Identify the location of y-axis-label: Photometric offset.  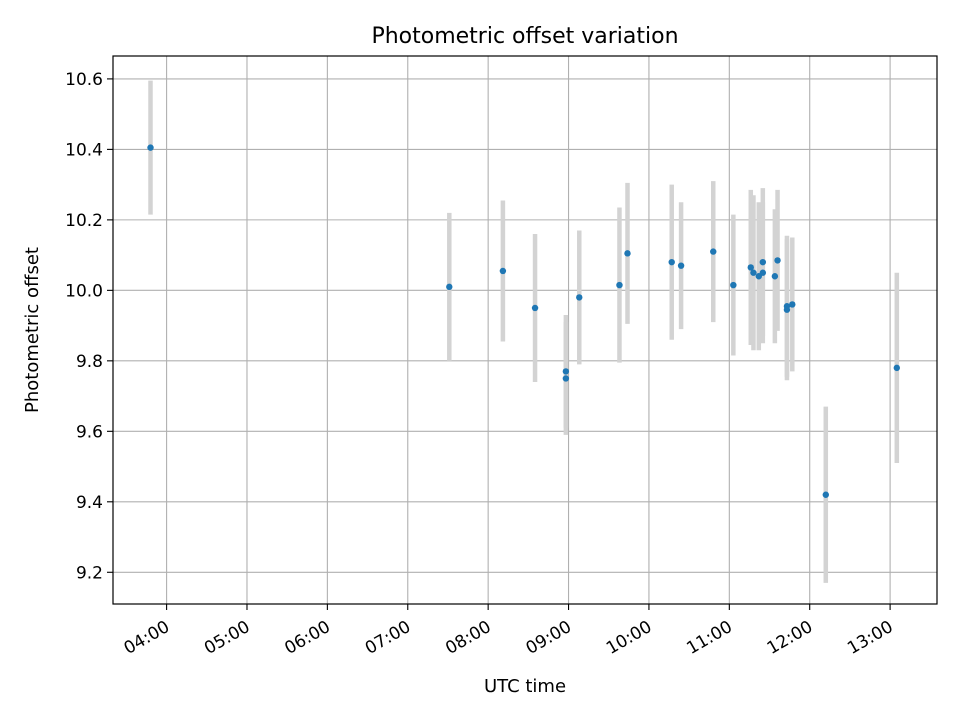
(32, 330).